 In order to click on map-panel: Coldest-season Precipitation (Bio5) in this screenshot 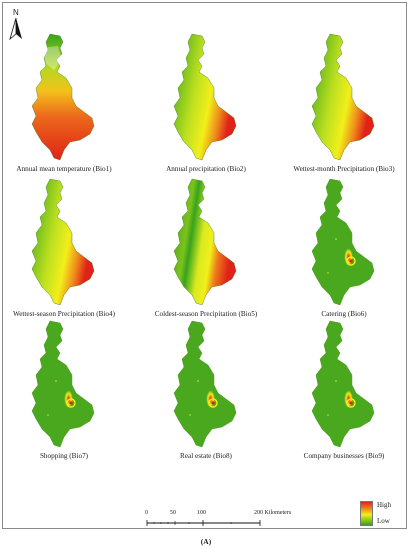, I will do `click(206, 247)`.